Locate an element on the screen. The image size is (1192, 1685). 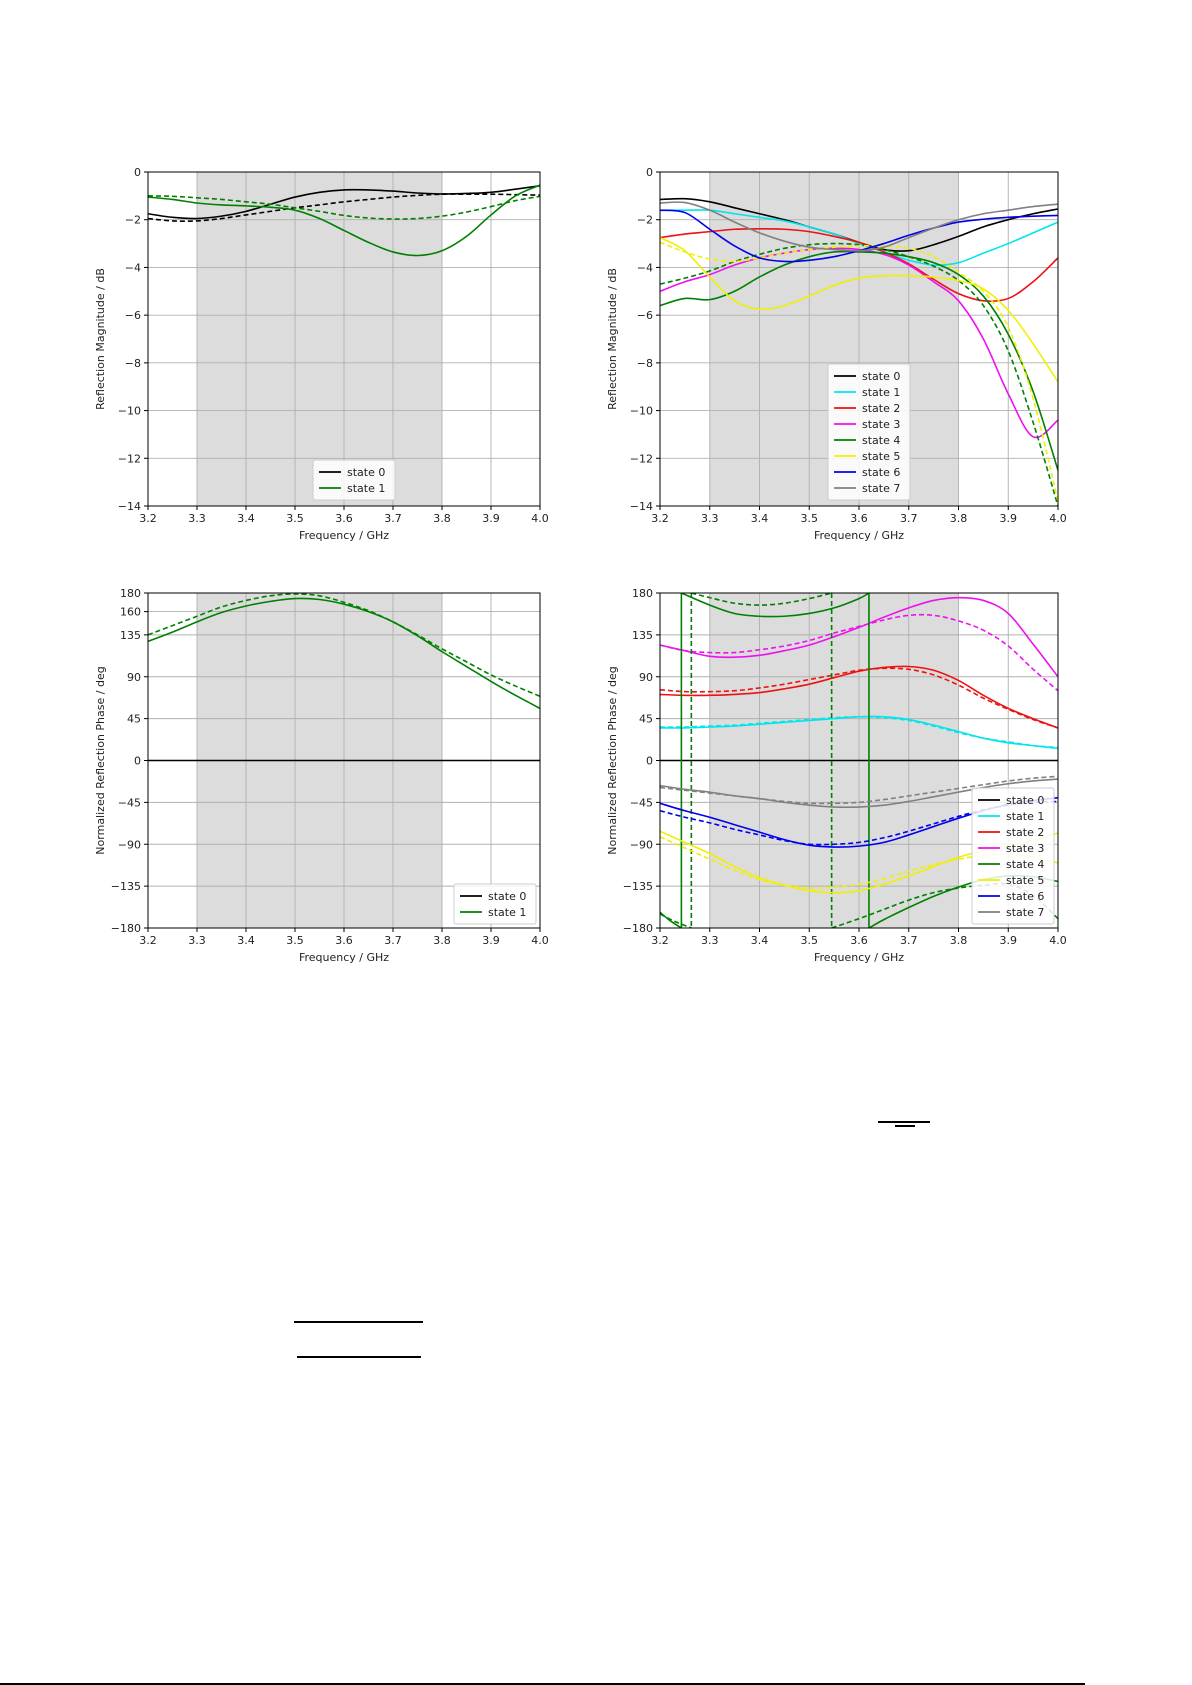
y-tick-label: 160 is located at coordinates (130, 612).